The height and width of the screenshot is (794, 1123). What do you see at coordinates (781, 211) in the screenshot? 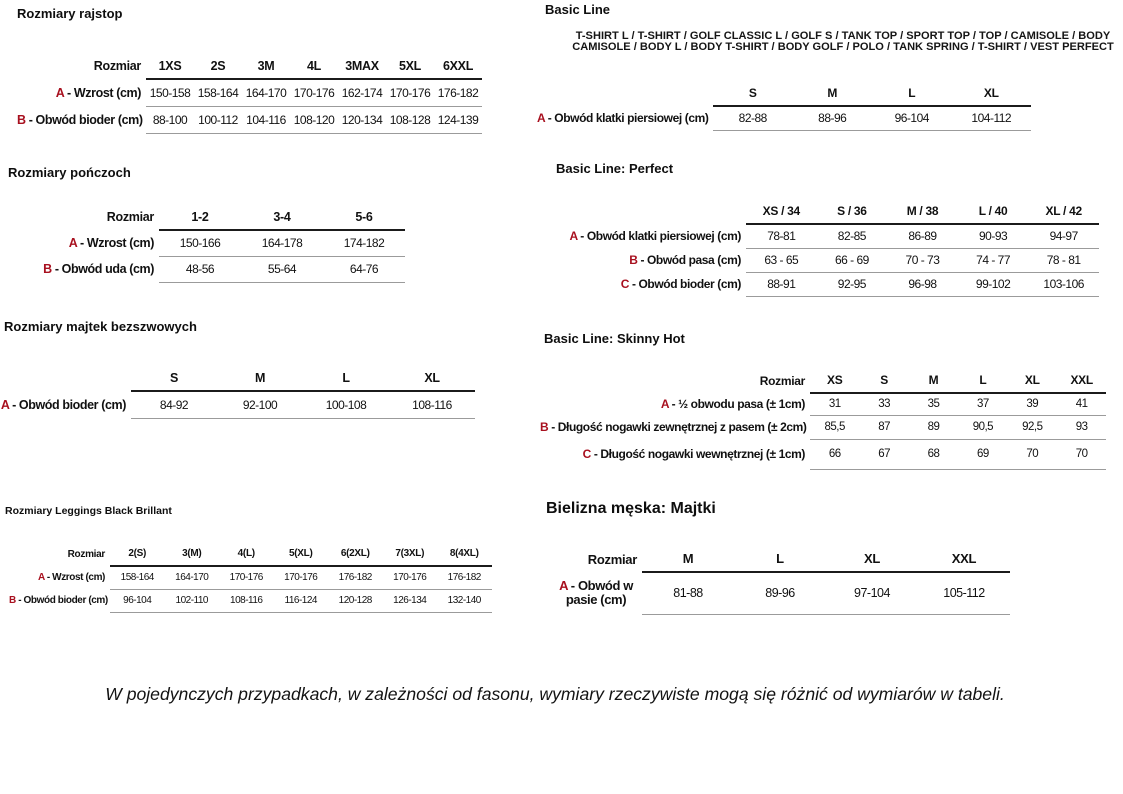
I see `size-column-header: XS / 34` at bounding box center [781, 211].